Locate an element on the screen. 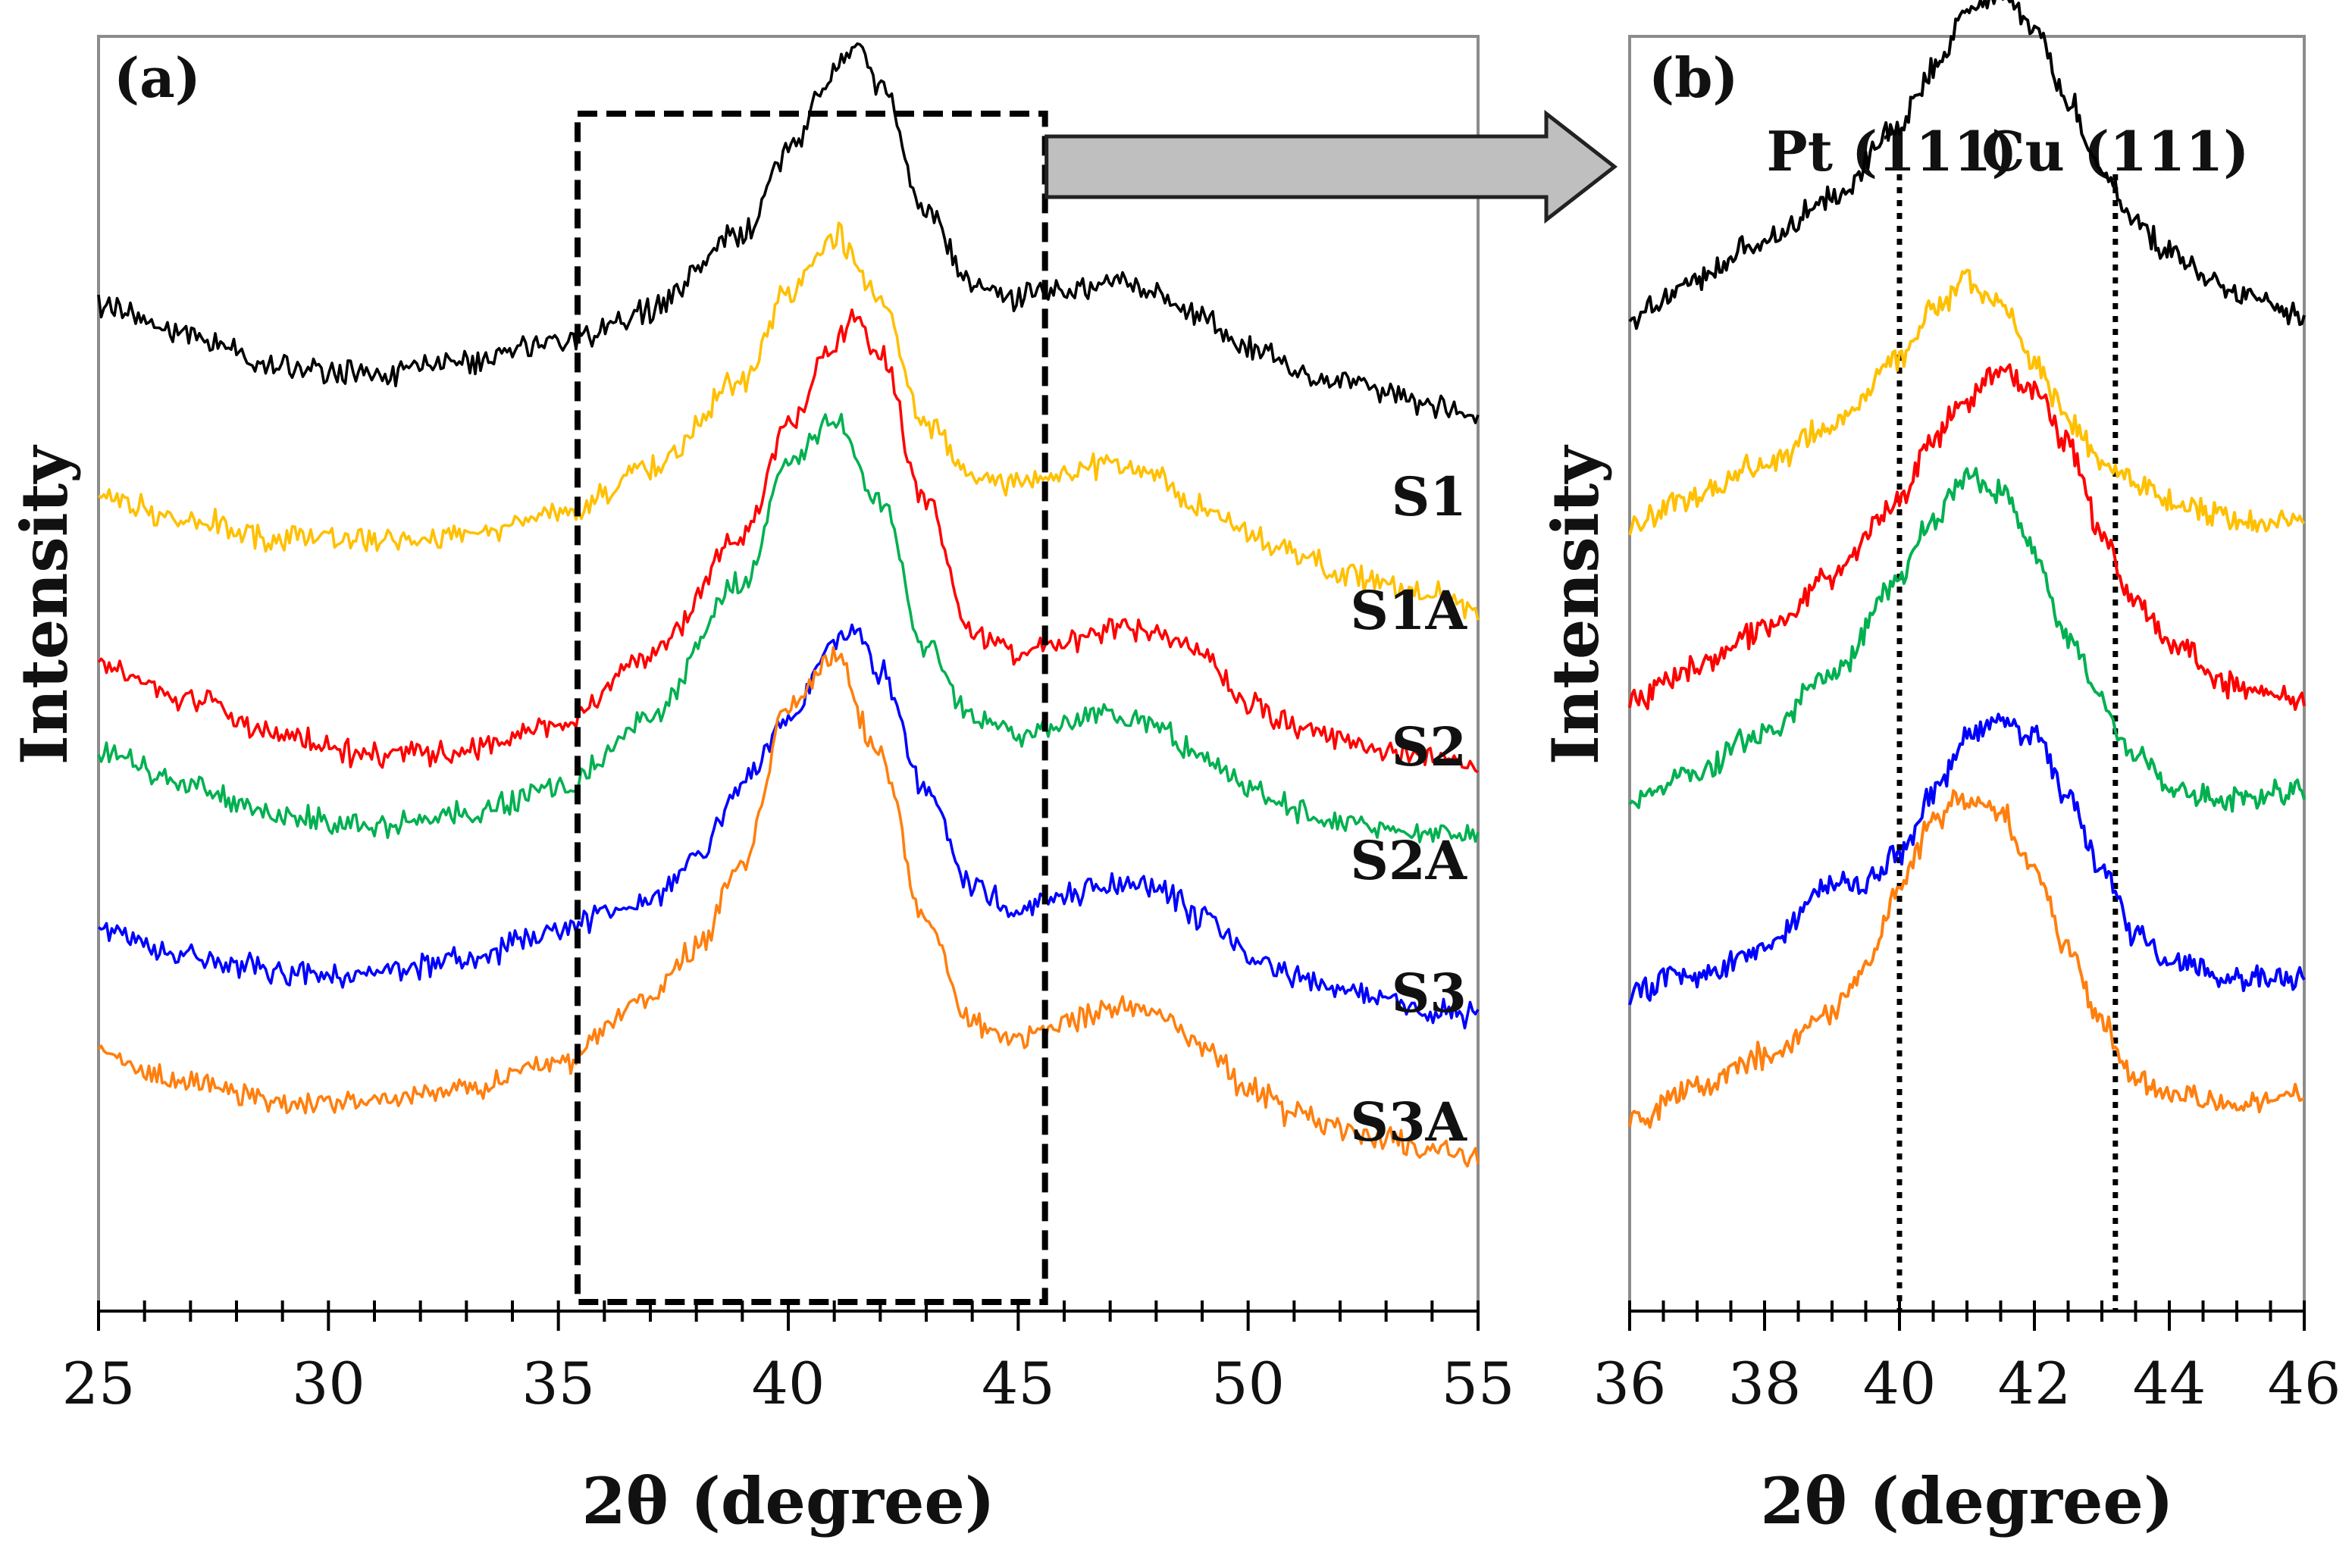  series-label-s2: S2 is located at coordinates (1429, 746).